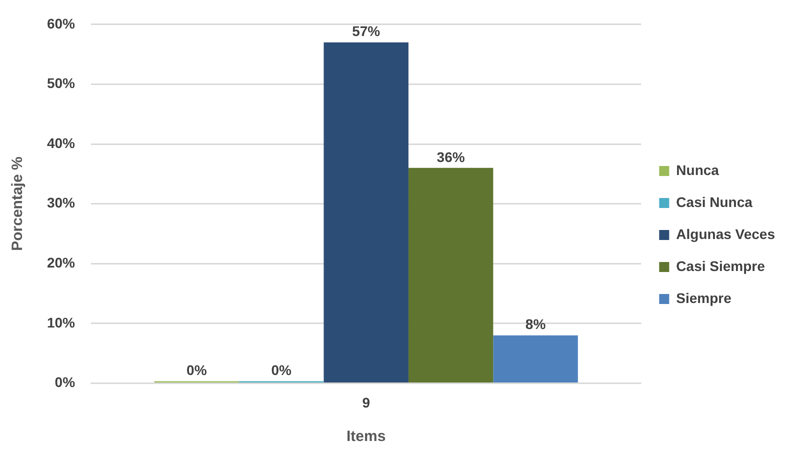  Describe the element at coordinates (726, 234) in the screenshot. I see `legend-label: Algunas Veces` at that location.